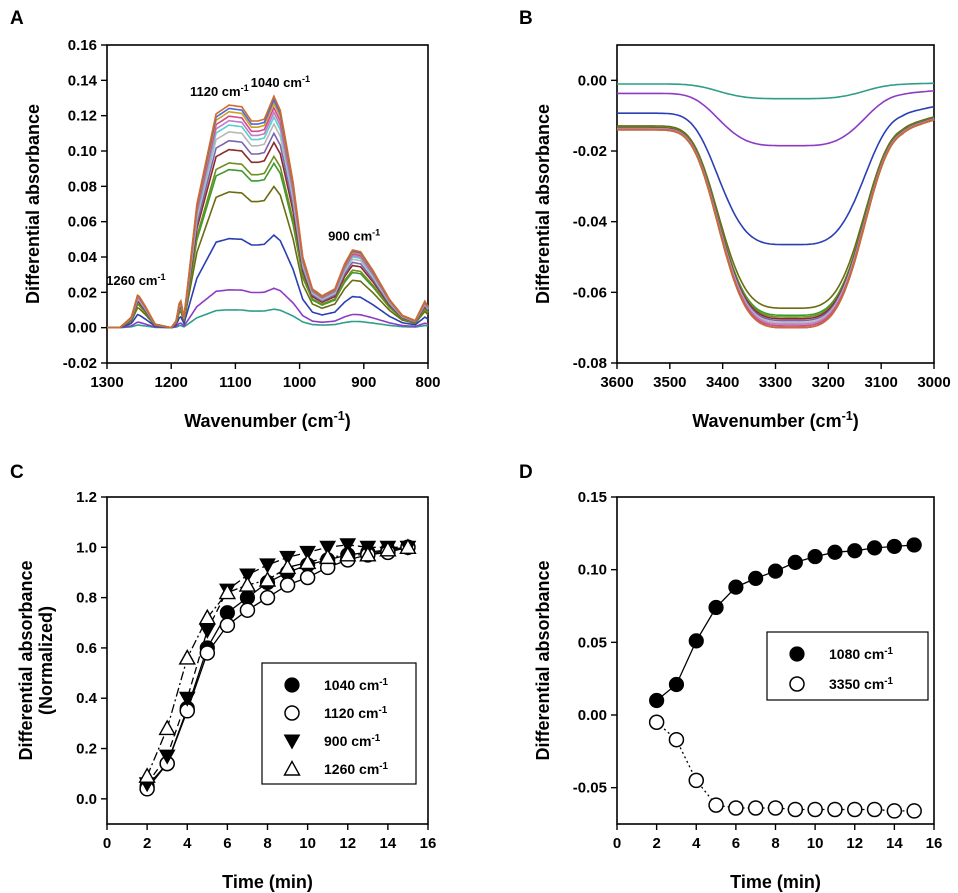  What do you see at coordinates (82, 116) in the screenshot?
I see `y-tick-label: 0.12` at bounding box center [82, 116].